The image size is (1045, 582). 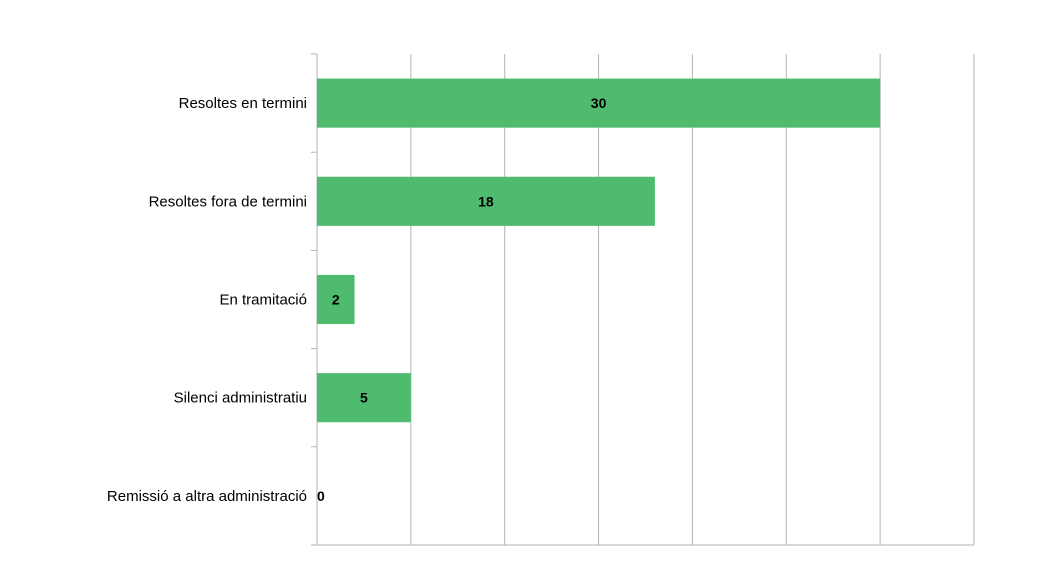 I want to click on data-label: 30, so click(x=599, y=103).